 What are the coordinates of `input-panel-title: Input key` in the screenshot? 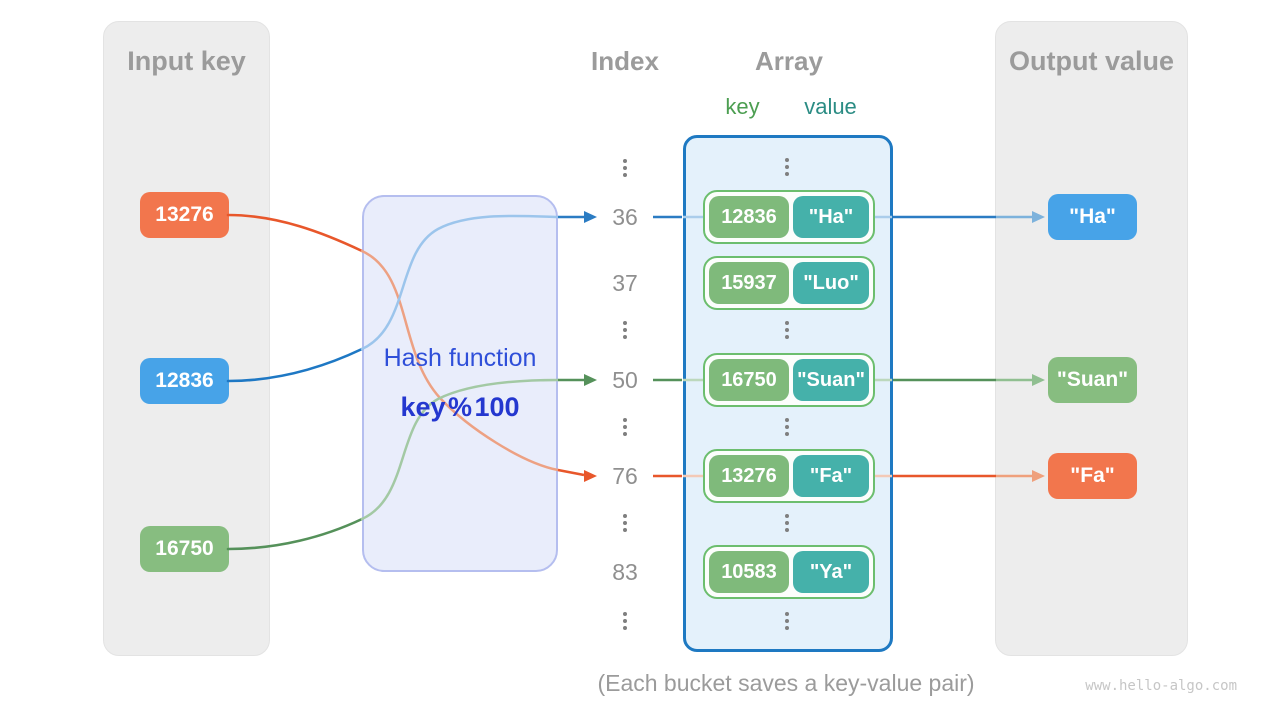 It's located at (186, 61).